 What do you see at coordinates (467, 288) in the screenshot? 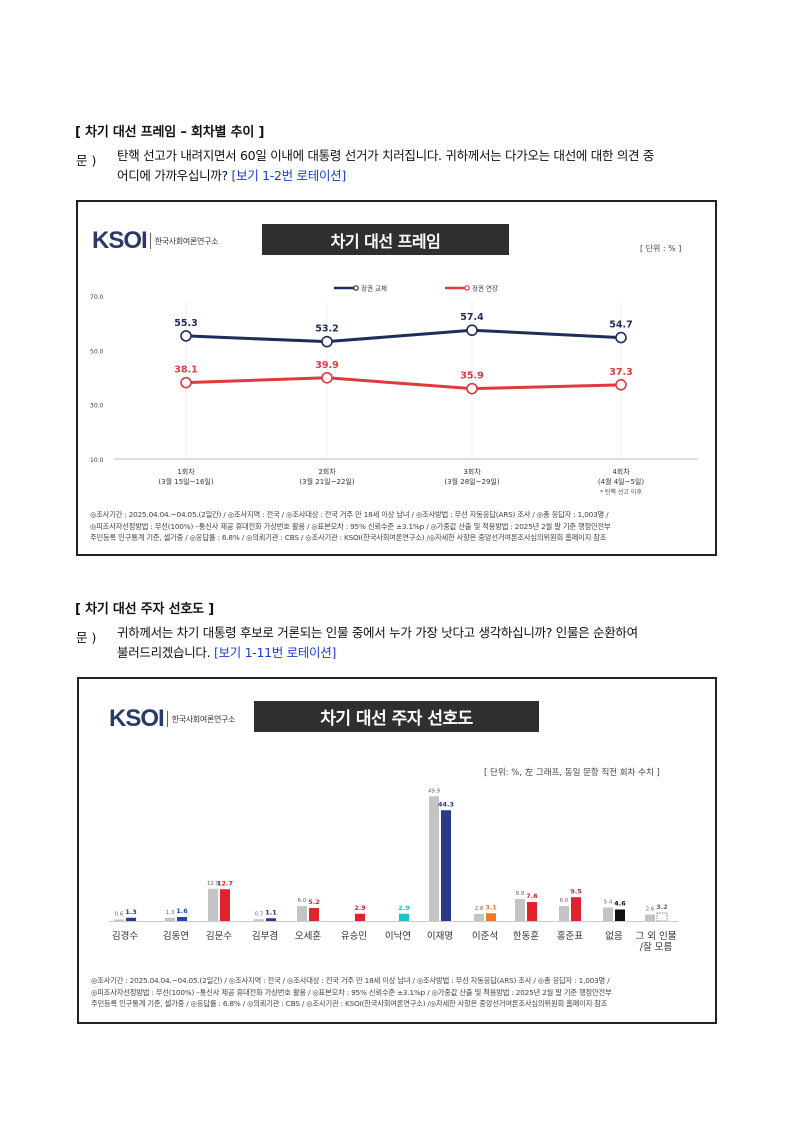
I see `legend-marker` at bounding box center [467, 288].